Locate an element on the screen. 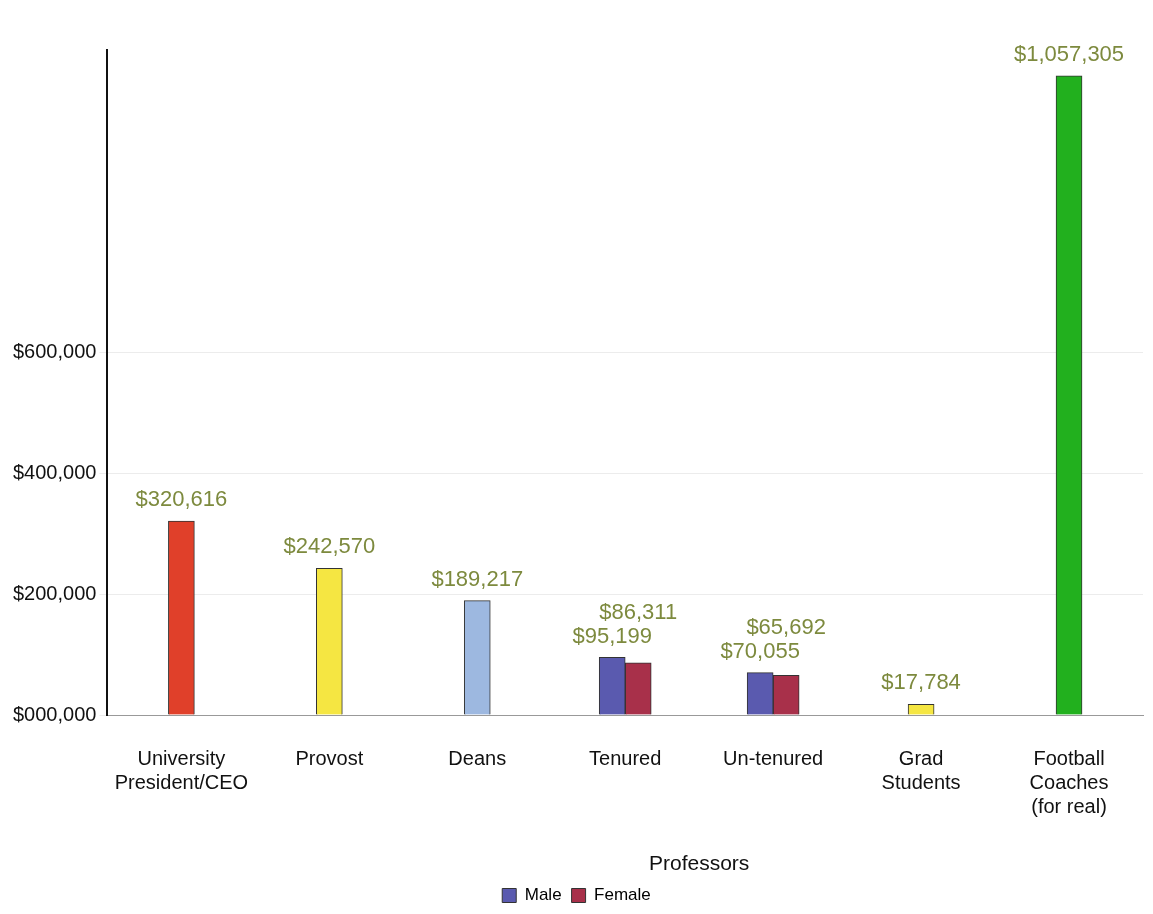 This screenshot has width=1153, height=914. data-label: $65,692 is located at coordinates (786, 626).